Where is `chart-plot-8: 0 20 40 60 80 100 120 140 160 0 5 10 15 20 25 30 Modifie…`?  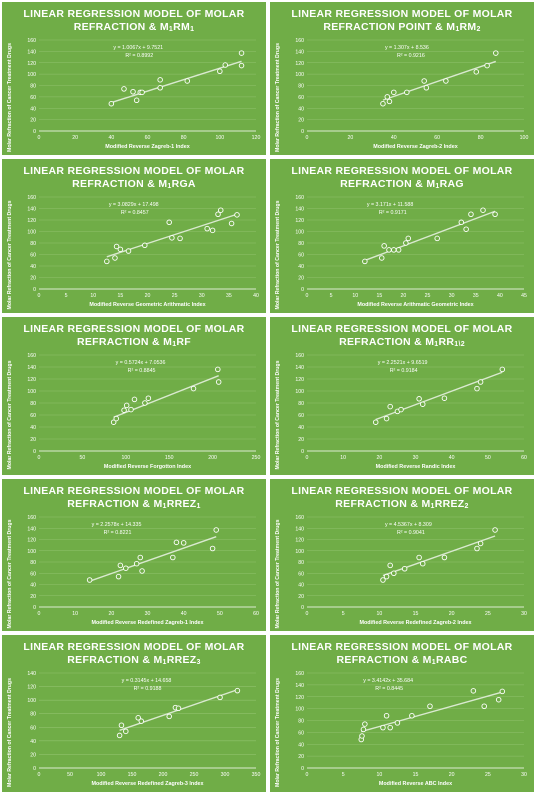
chart-plot-8: 0 20 40 60 80 100 120 140 160 0 5 10 15 20 25 30 Modifie… is located at coordinates (401, 571).